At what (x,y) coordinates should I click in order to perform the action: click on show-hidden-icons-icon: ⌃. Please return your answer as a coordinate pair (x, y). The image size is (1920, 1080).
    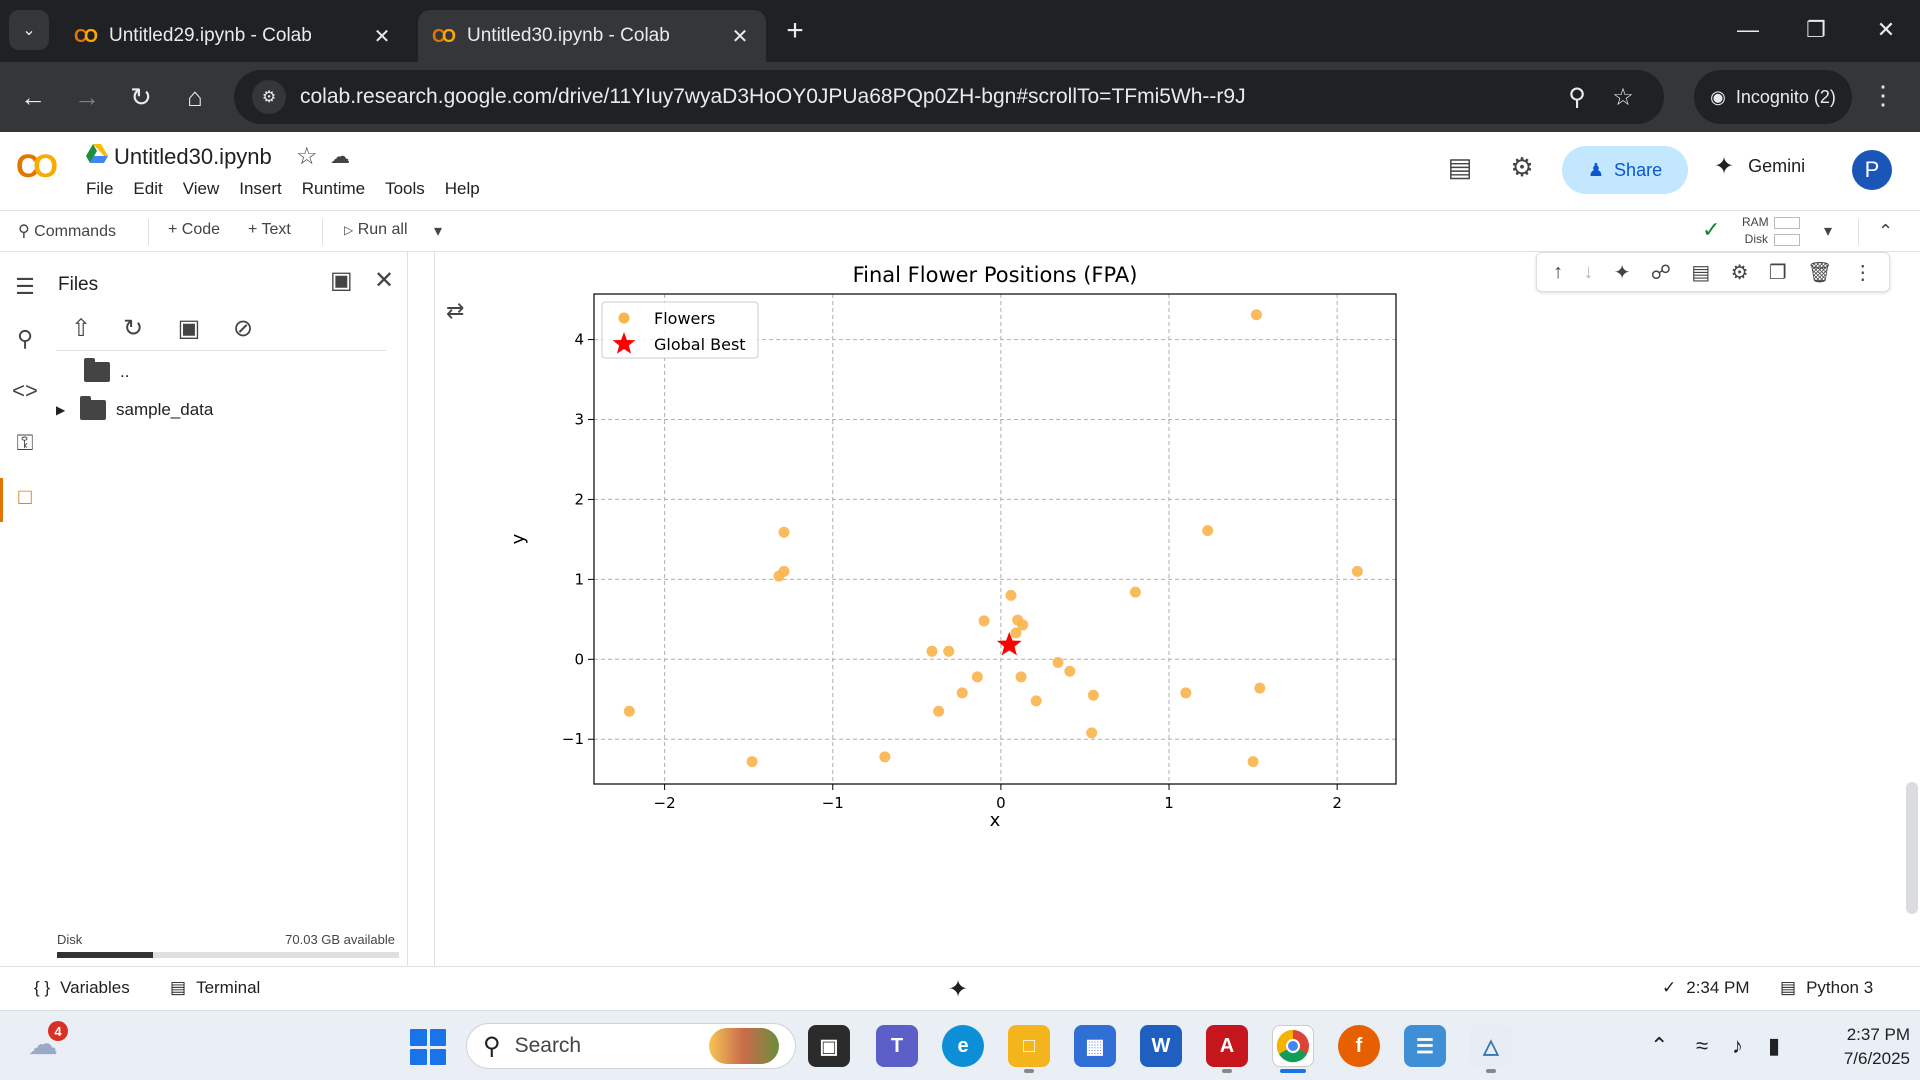
    Looking at the image, I should click on (1659, 1045).